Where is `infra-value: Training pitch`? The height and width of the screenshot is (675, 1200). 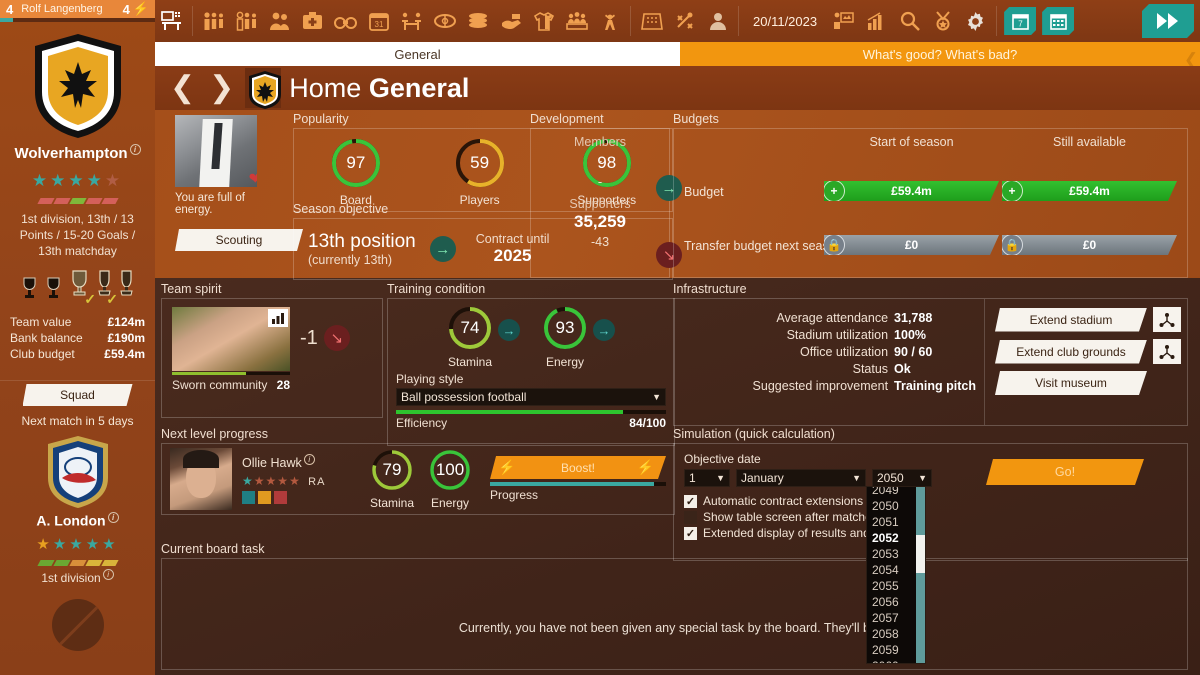
infra-value: Training pitch is located at coordinates (935, 385).